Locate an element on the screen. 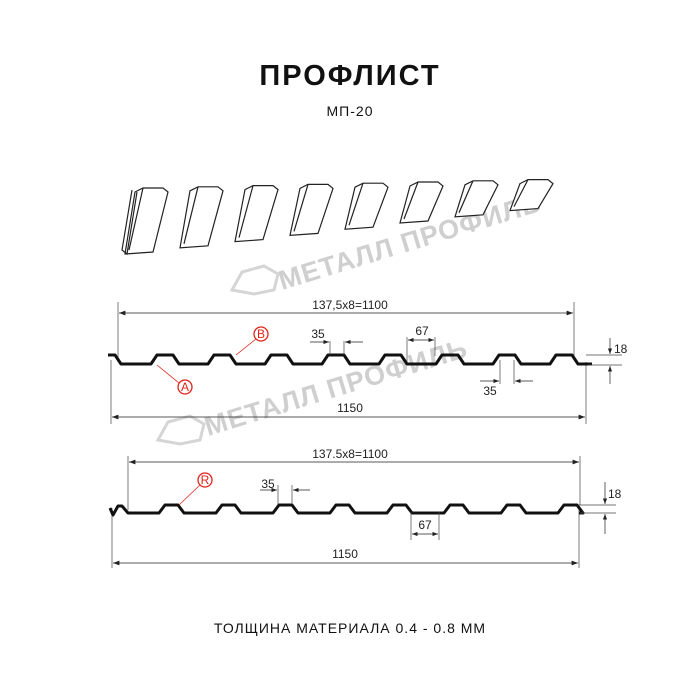  svg-text: B is located at coordinates (261, 334).